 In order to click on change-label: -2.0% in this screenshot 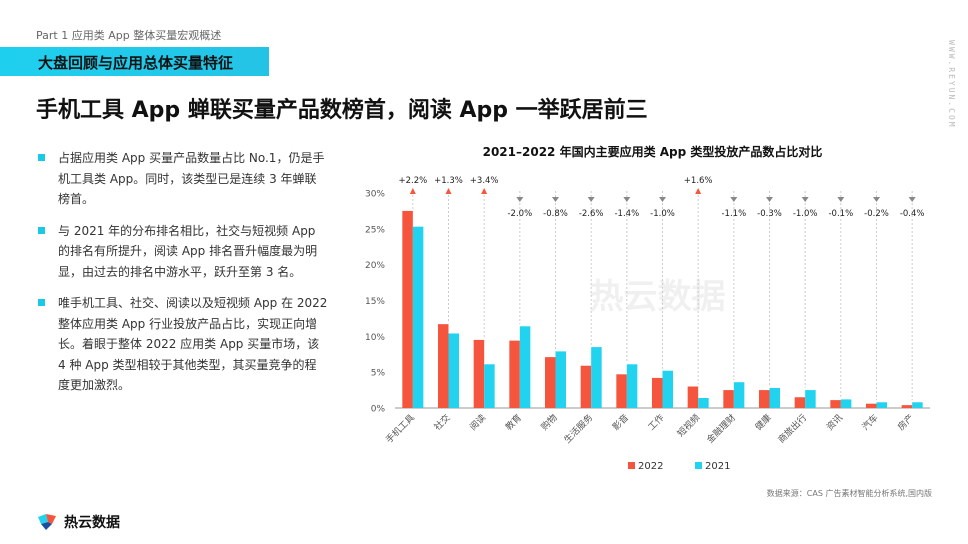, I will do `click(519, 214)`.